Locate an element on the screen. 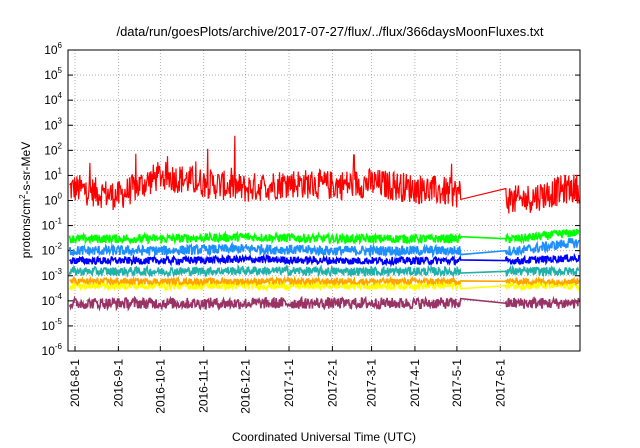 The height and width of the screenshot is (448, 640). y-axis-label: protons/cm2-s-sr-MeV is located at coordinates (25, 200).